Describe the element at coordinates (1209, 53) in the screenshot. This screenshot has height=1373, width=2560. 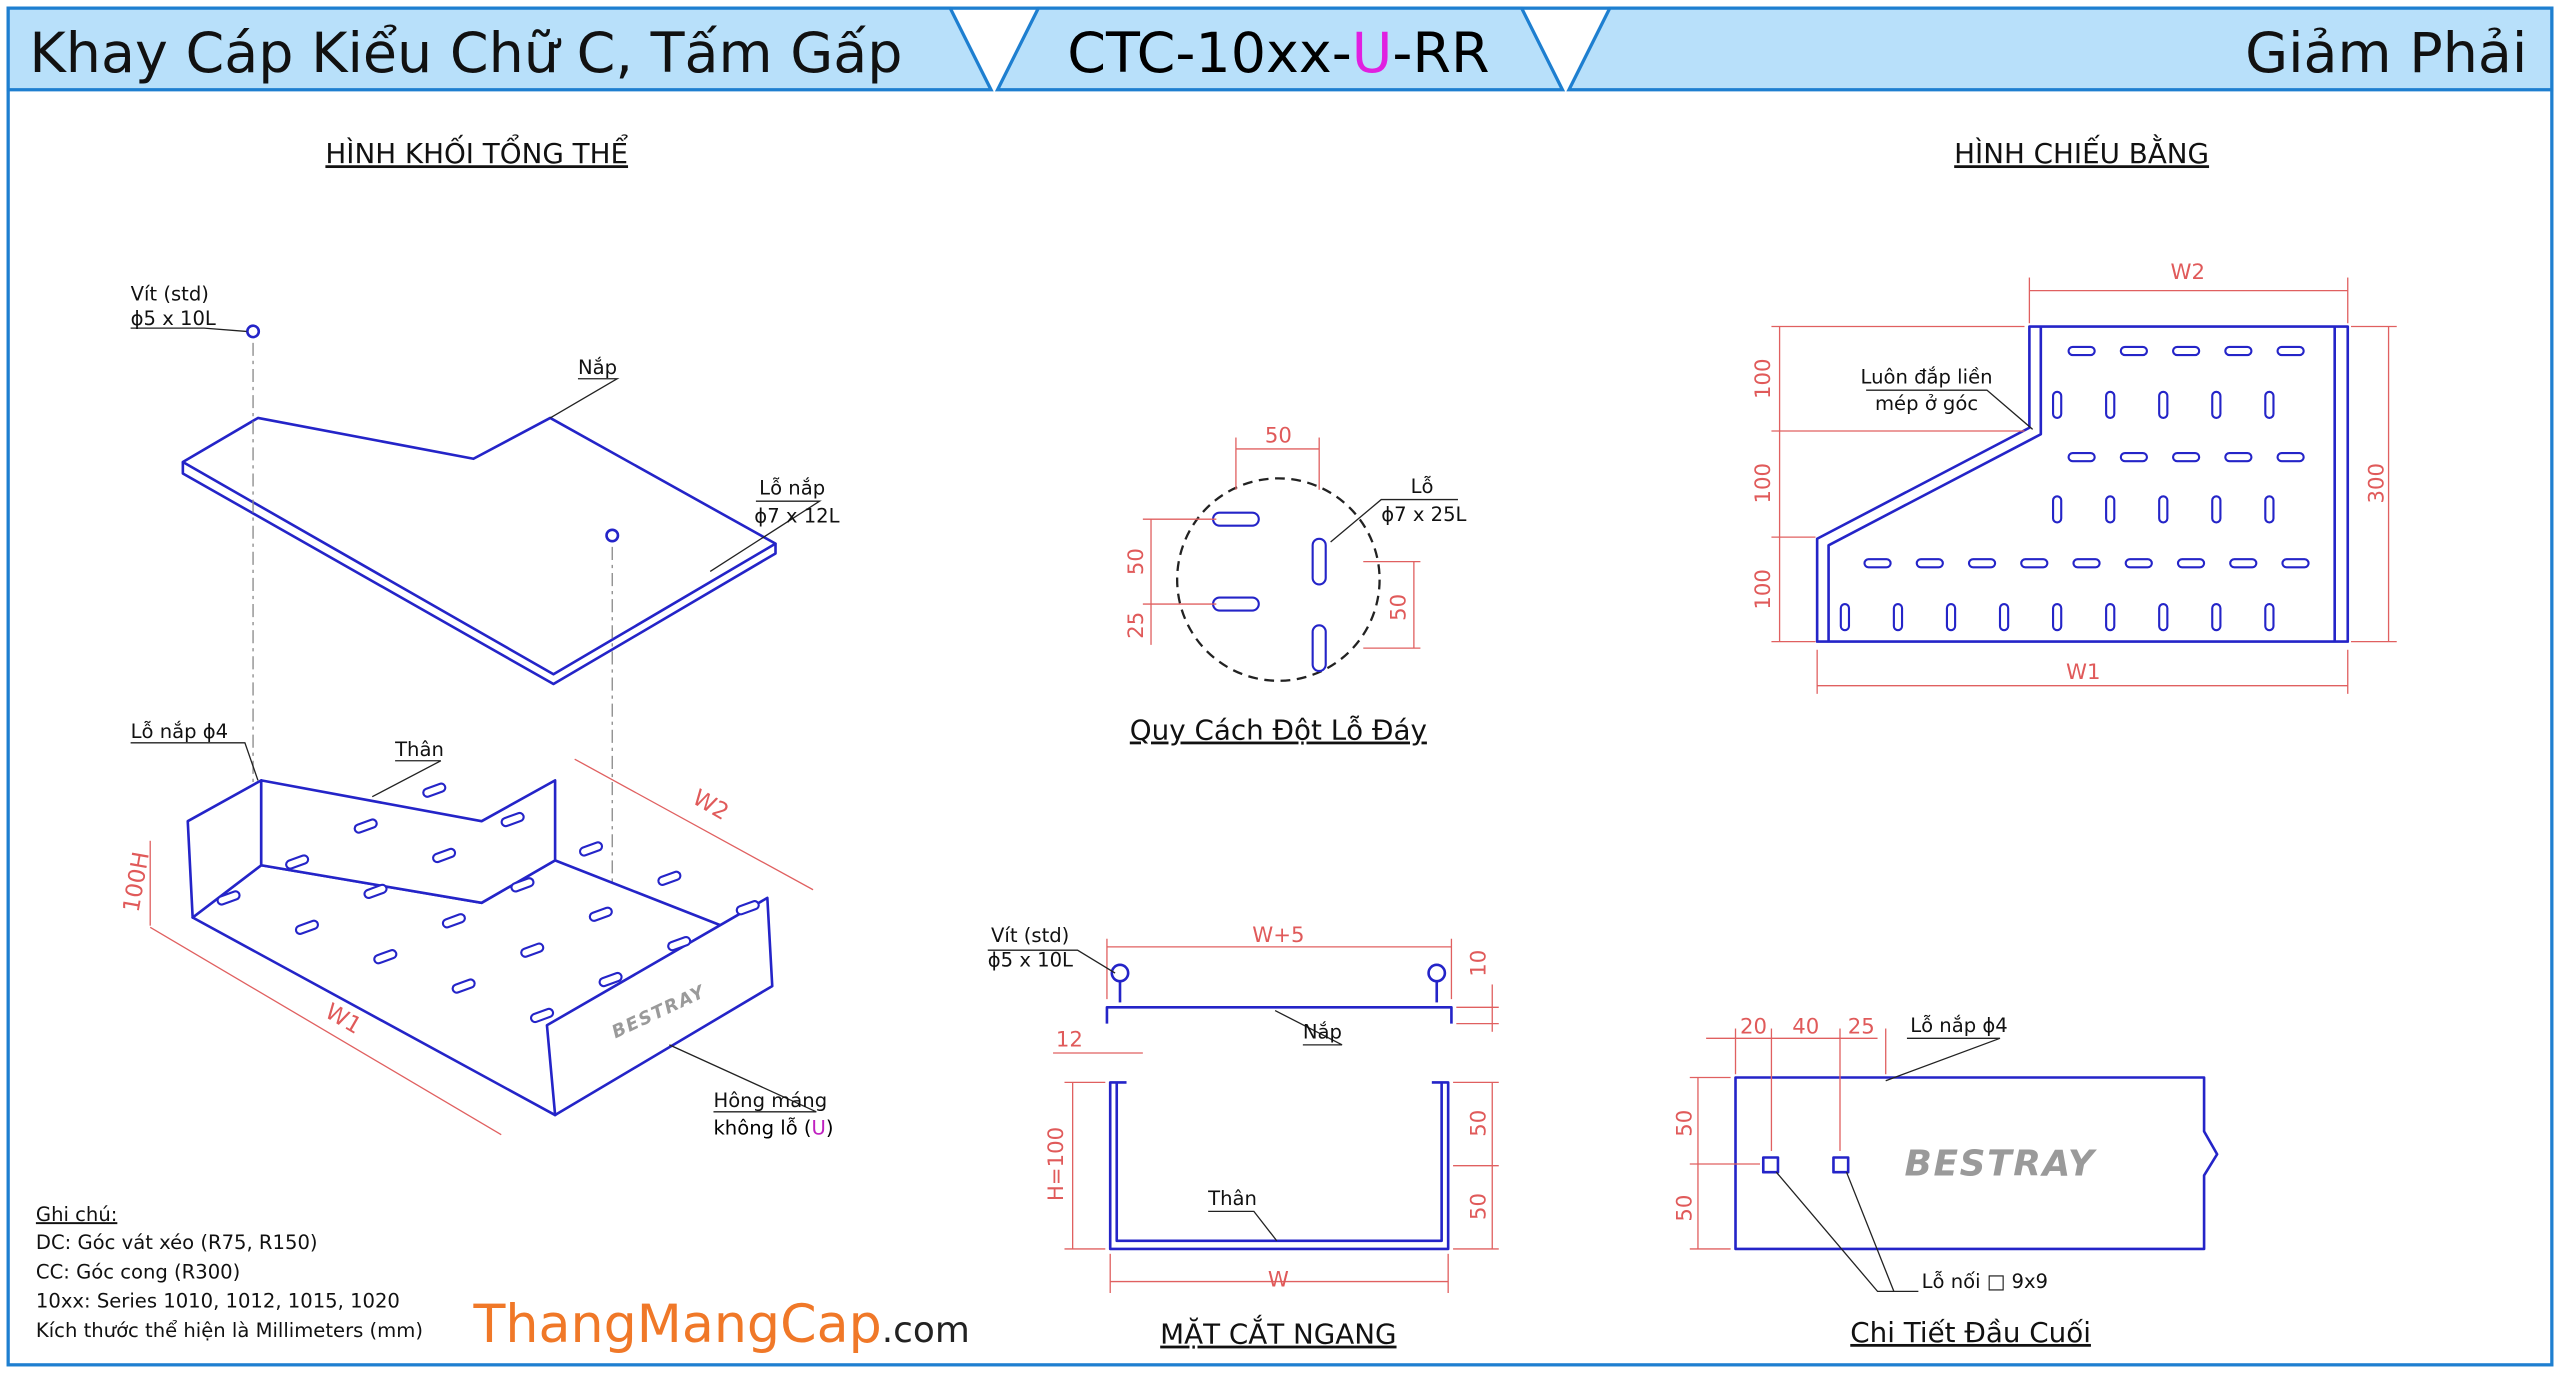
I see `code-text: CTC-10xx-` at that location.